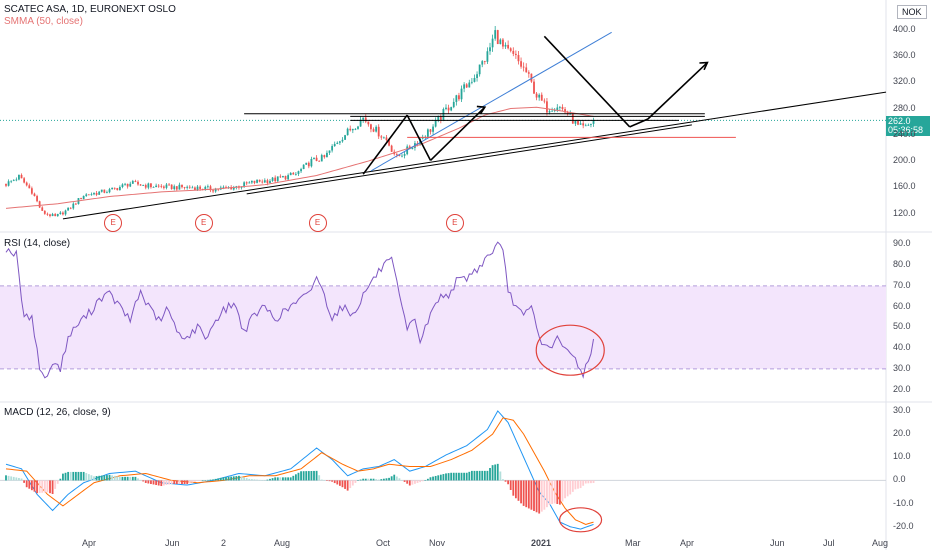 Image resolution: width=932 pixels, height=550 pixels. What do you see at coordinates (904, 186) in the screenshot?
I see `price-axis-tick-label: 160.0` at bounding box center [904, 186].